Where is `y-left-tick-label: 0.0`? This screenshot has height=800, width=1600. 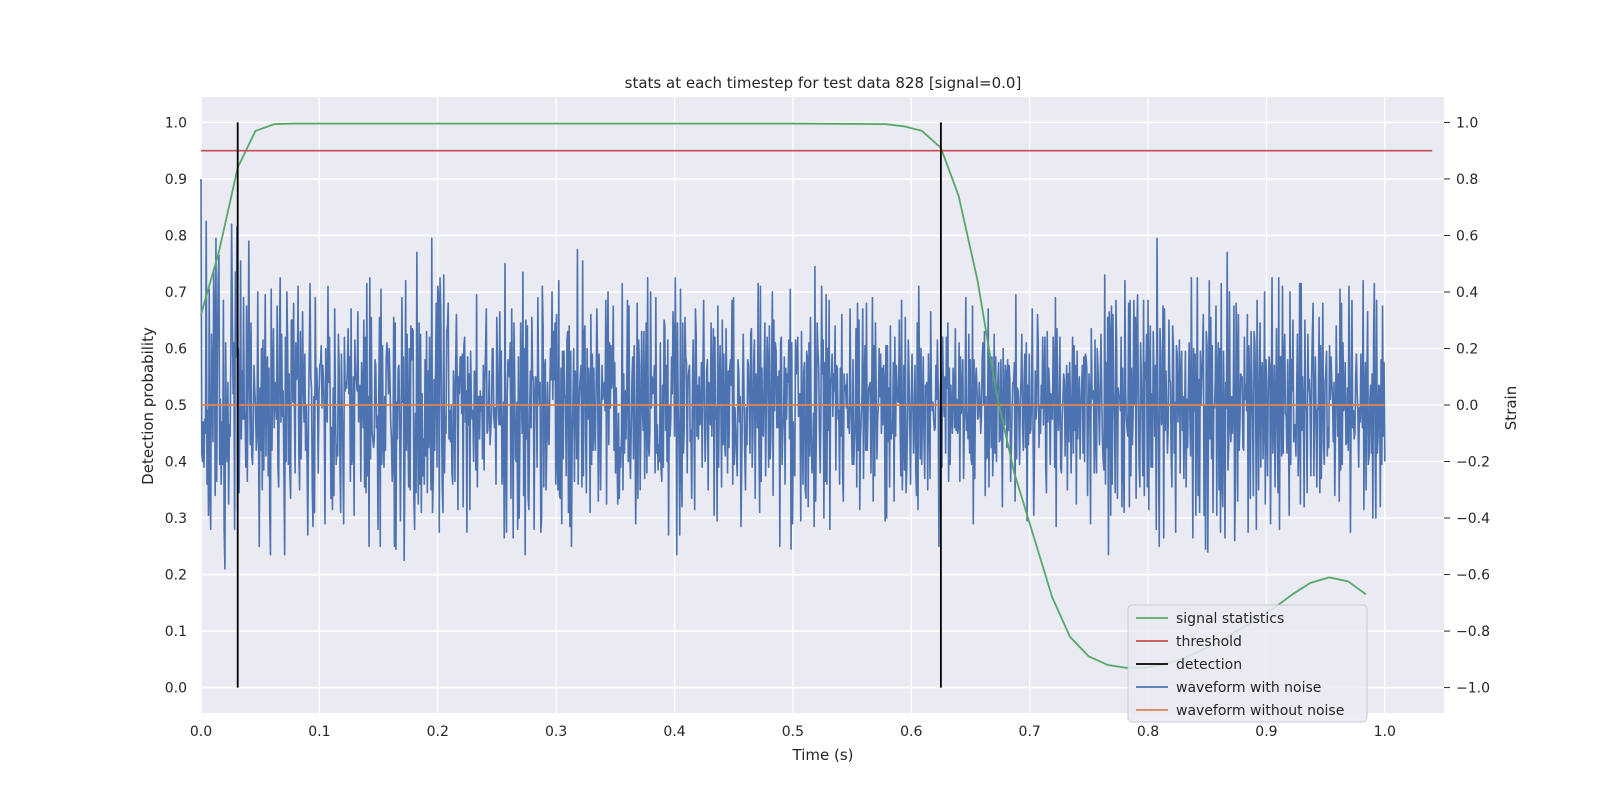 y-left-tick-label: 0.0 is located at coordinates (176, 689).